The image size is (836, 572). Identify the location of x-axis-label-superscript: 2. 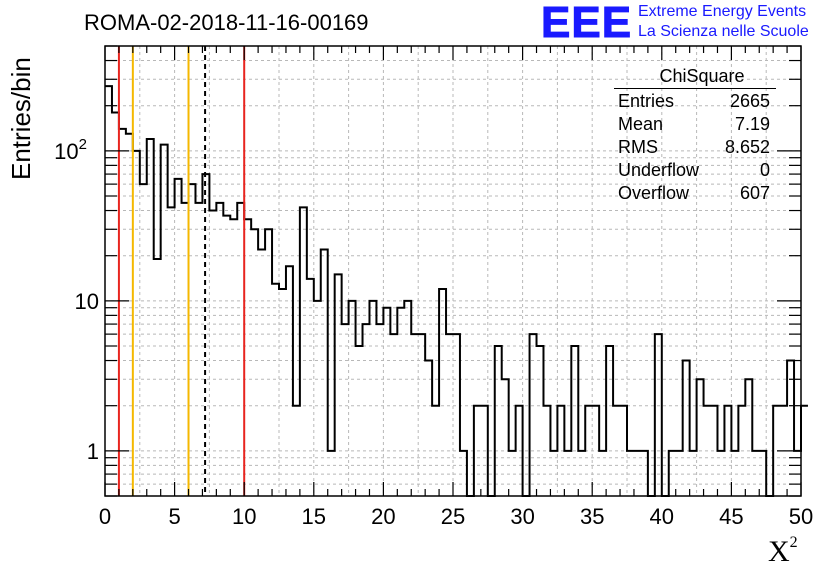
(793, 542).